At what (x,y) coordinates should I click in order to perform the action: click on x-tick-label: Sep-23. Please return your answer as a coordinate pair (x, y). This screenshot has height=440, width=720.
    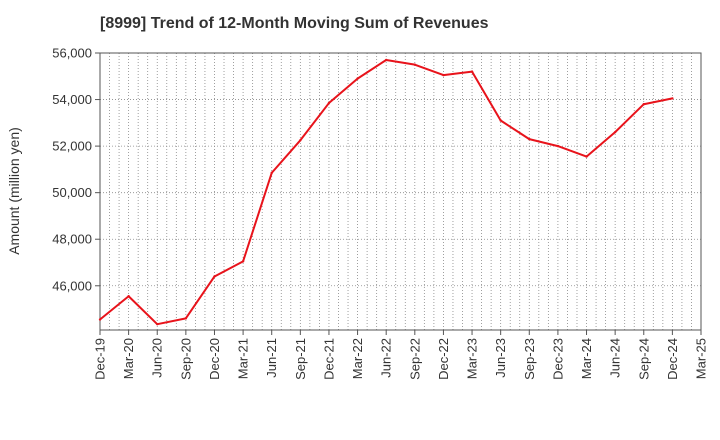
    Looking at the image, I should click on (529, 359).